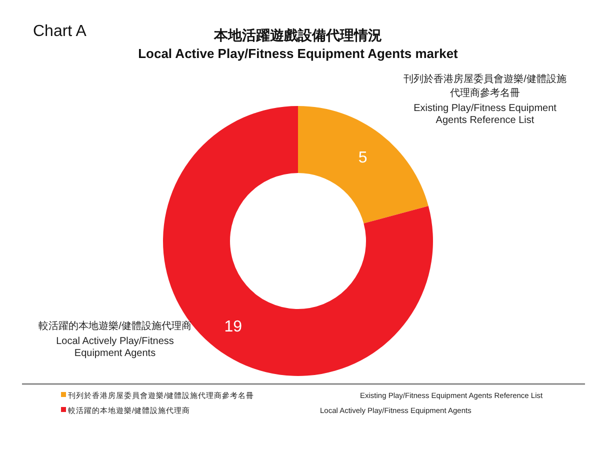  I want to click on text: Chart A, so click(60, 31).